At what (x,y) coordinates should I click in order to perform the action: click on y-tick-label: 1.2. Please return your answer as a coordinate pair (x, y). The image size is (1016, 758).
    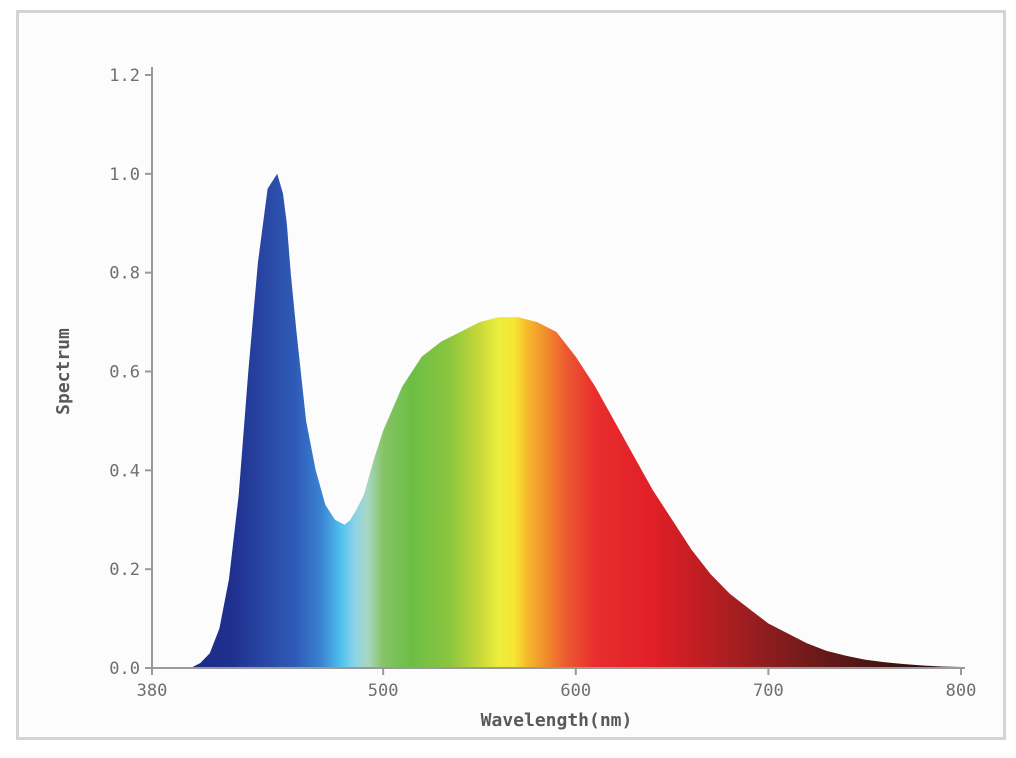
    Looking at the image, I should click on (124, 76).